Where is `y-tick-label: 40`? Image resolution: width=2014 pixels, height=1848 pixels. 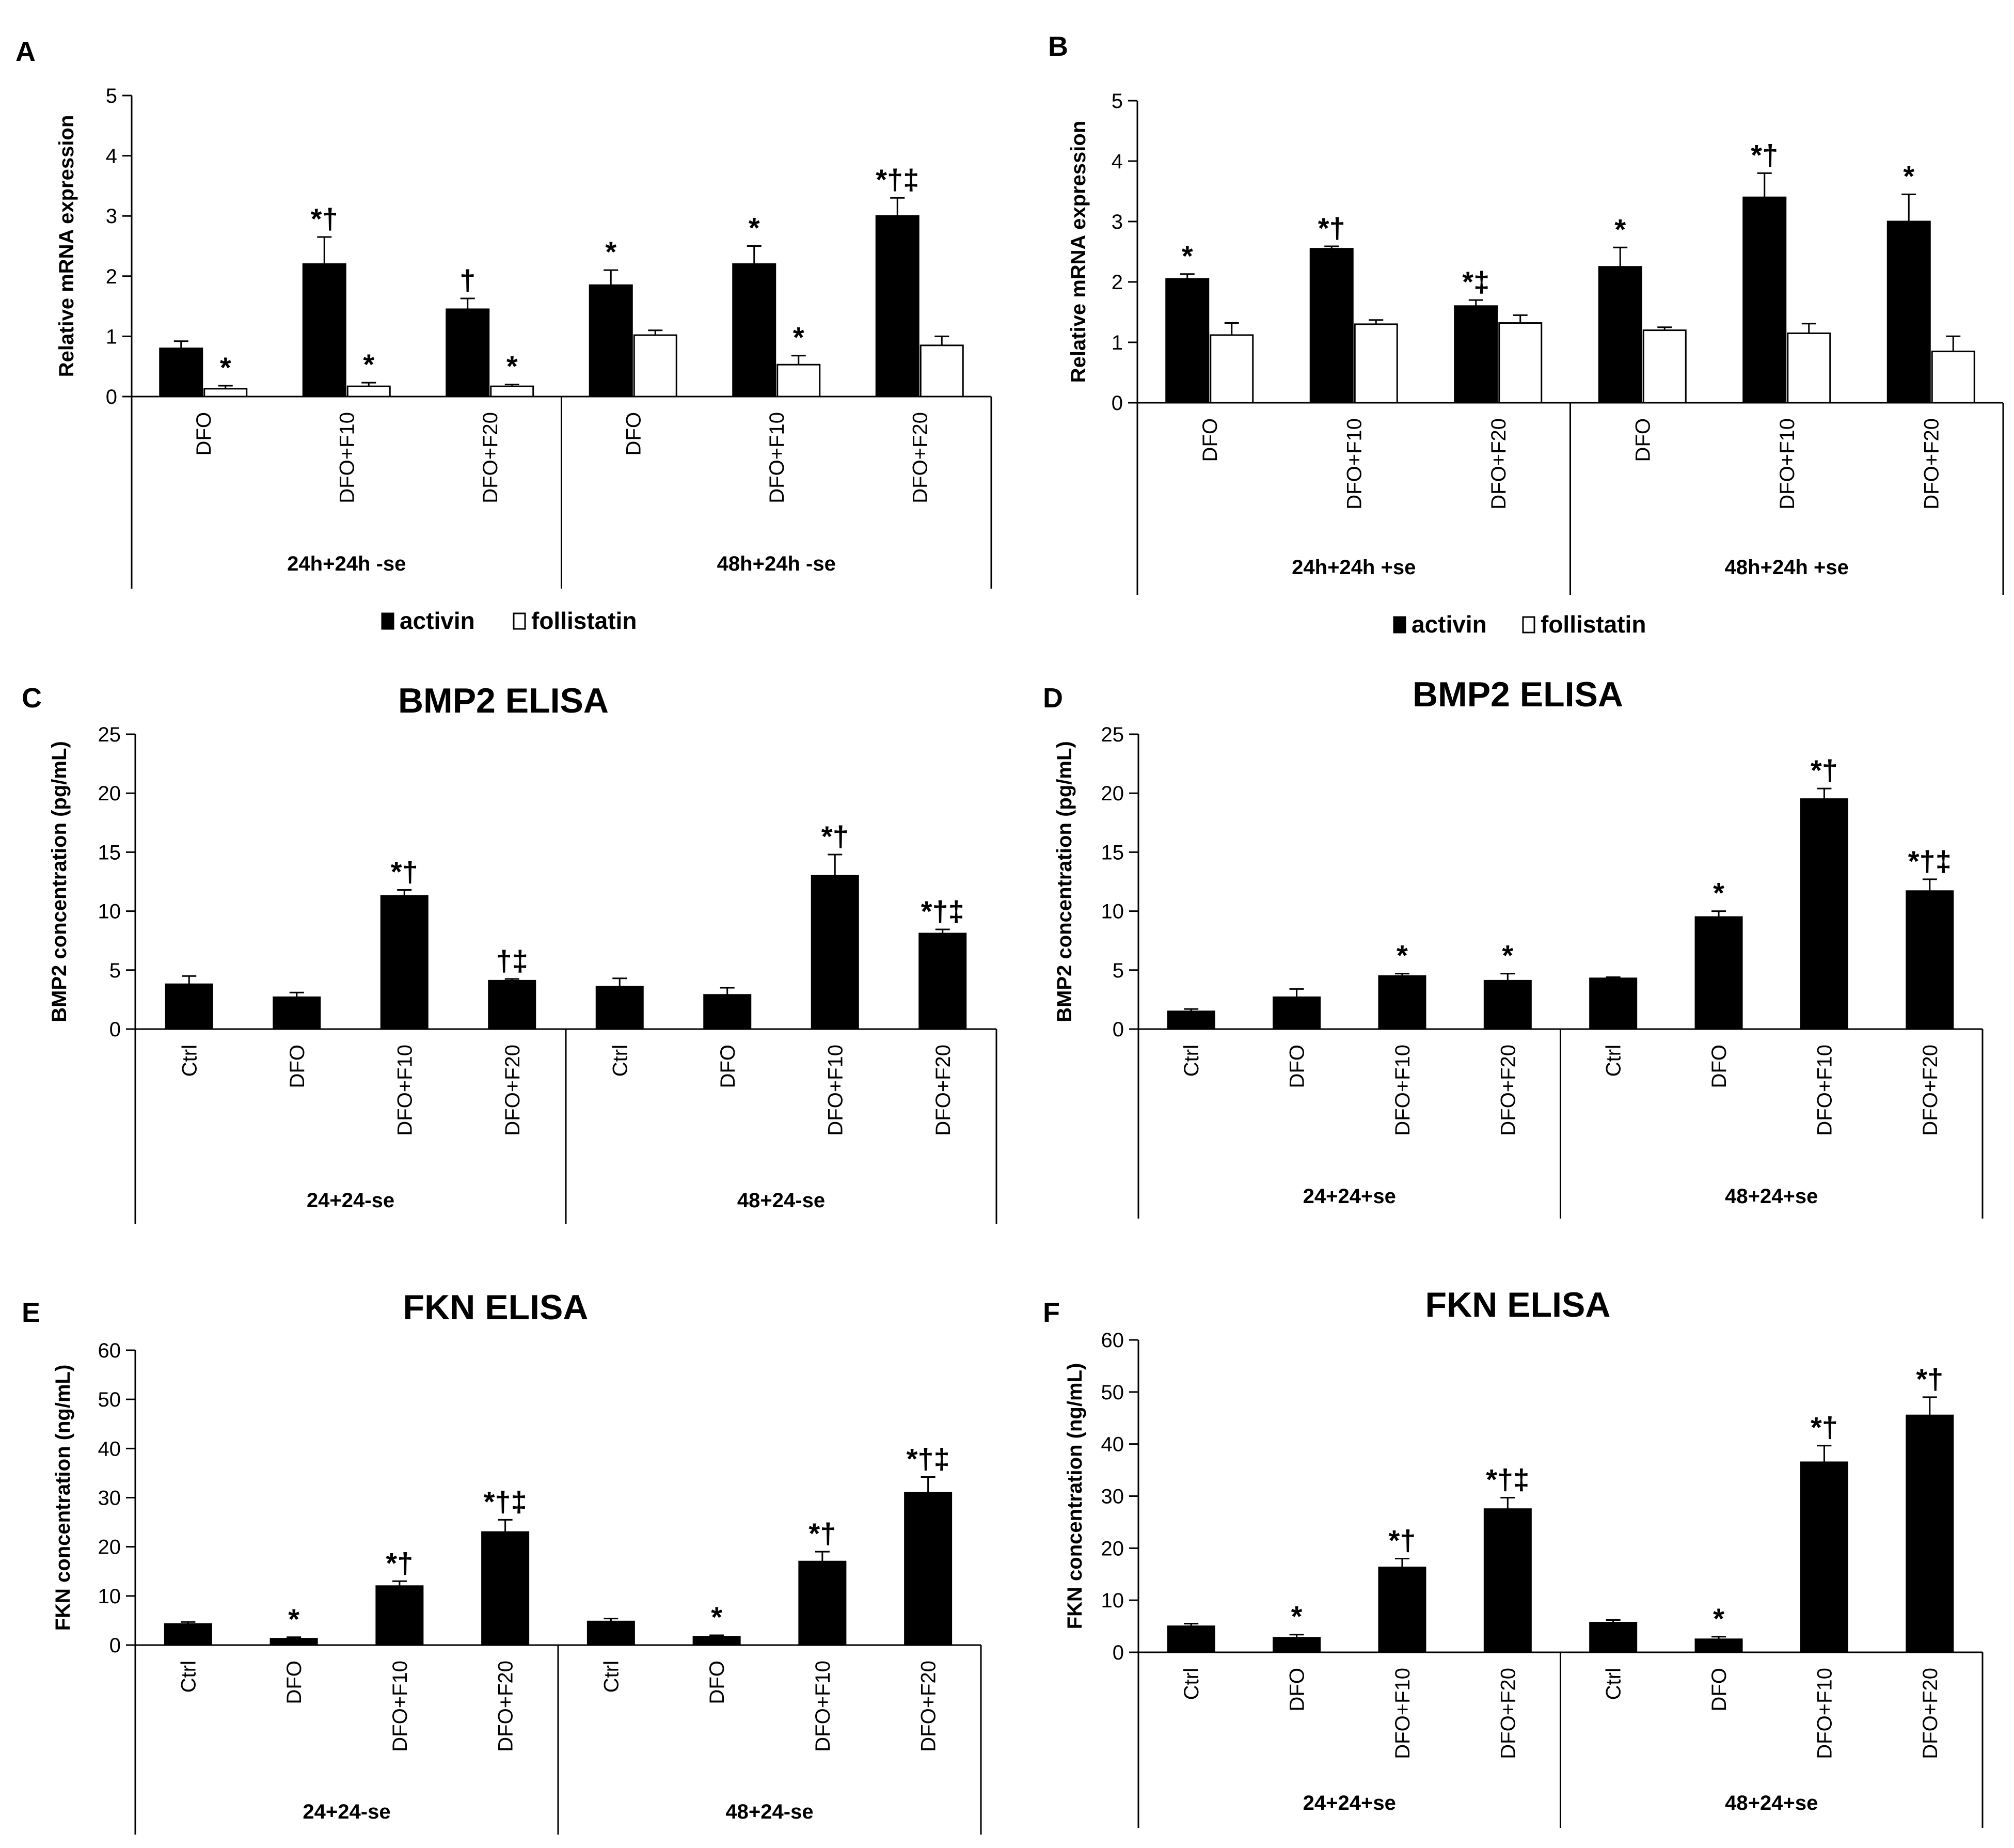 y-tick-label: 40 is located at coordinates (109, 1449).